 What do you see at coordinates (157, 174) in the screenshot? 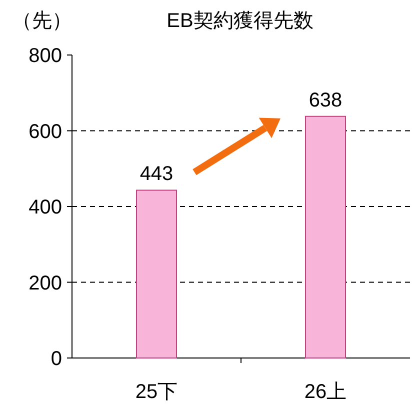
I see `data-label: 443` at bounding box center [157, 174].